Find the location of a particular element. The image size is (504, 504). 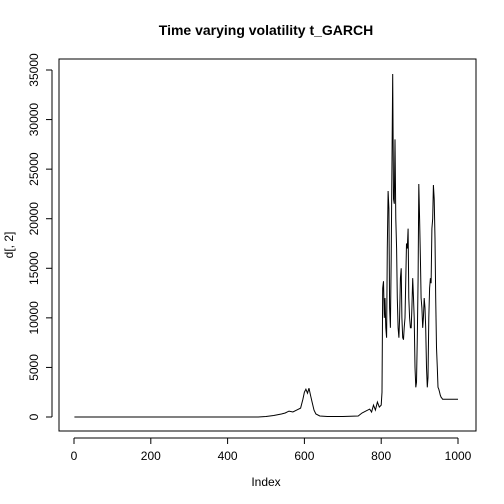

y-tick-label: 0 is located at coordinates (34, 416).